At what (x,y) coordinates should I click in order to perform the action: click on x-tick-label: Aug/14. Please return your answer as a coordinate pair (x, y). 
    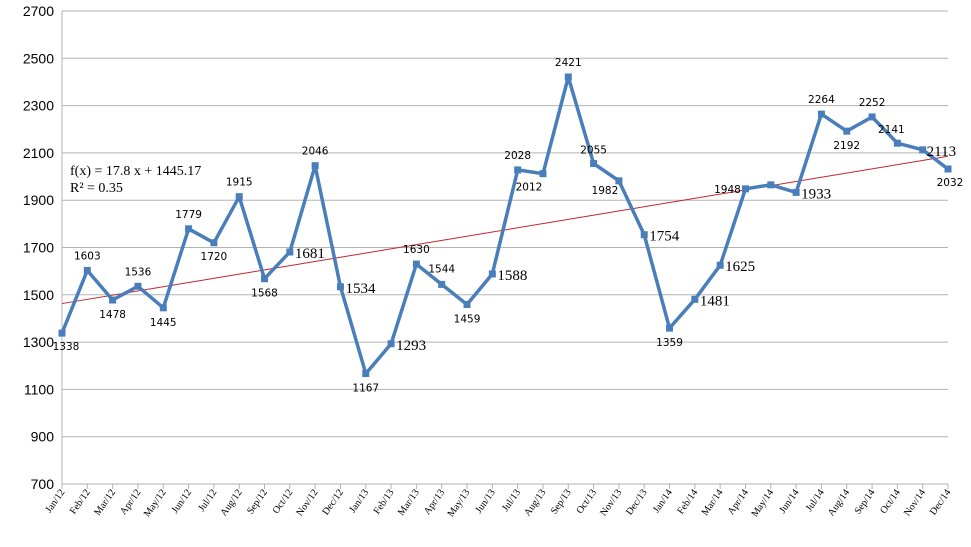
    Looking at the image, I should click on (839, 502).